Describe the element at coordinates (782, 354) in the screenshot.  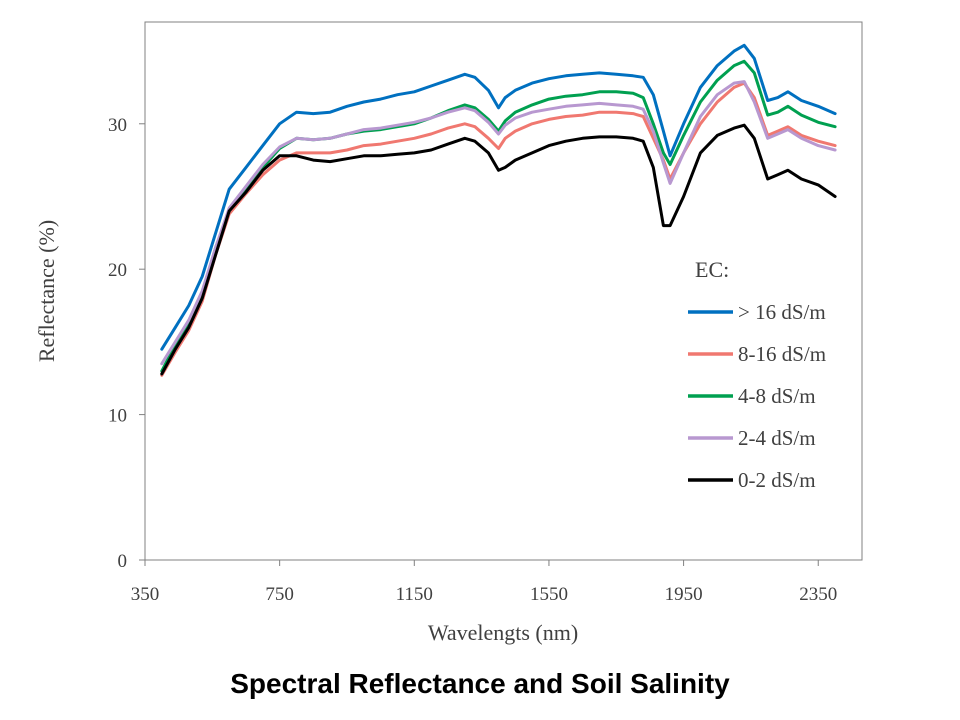
I see `legend-label-1: 8-16 dS/m` at that location.